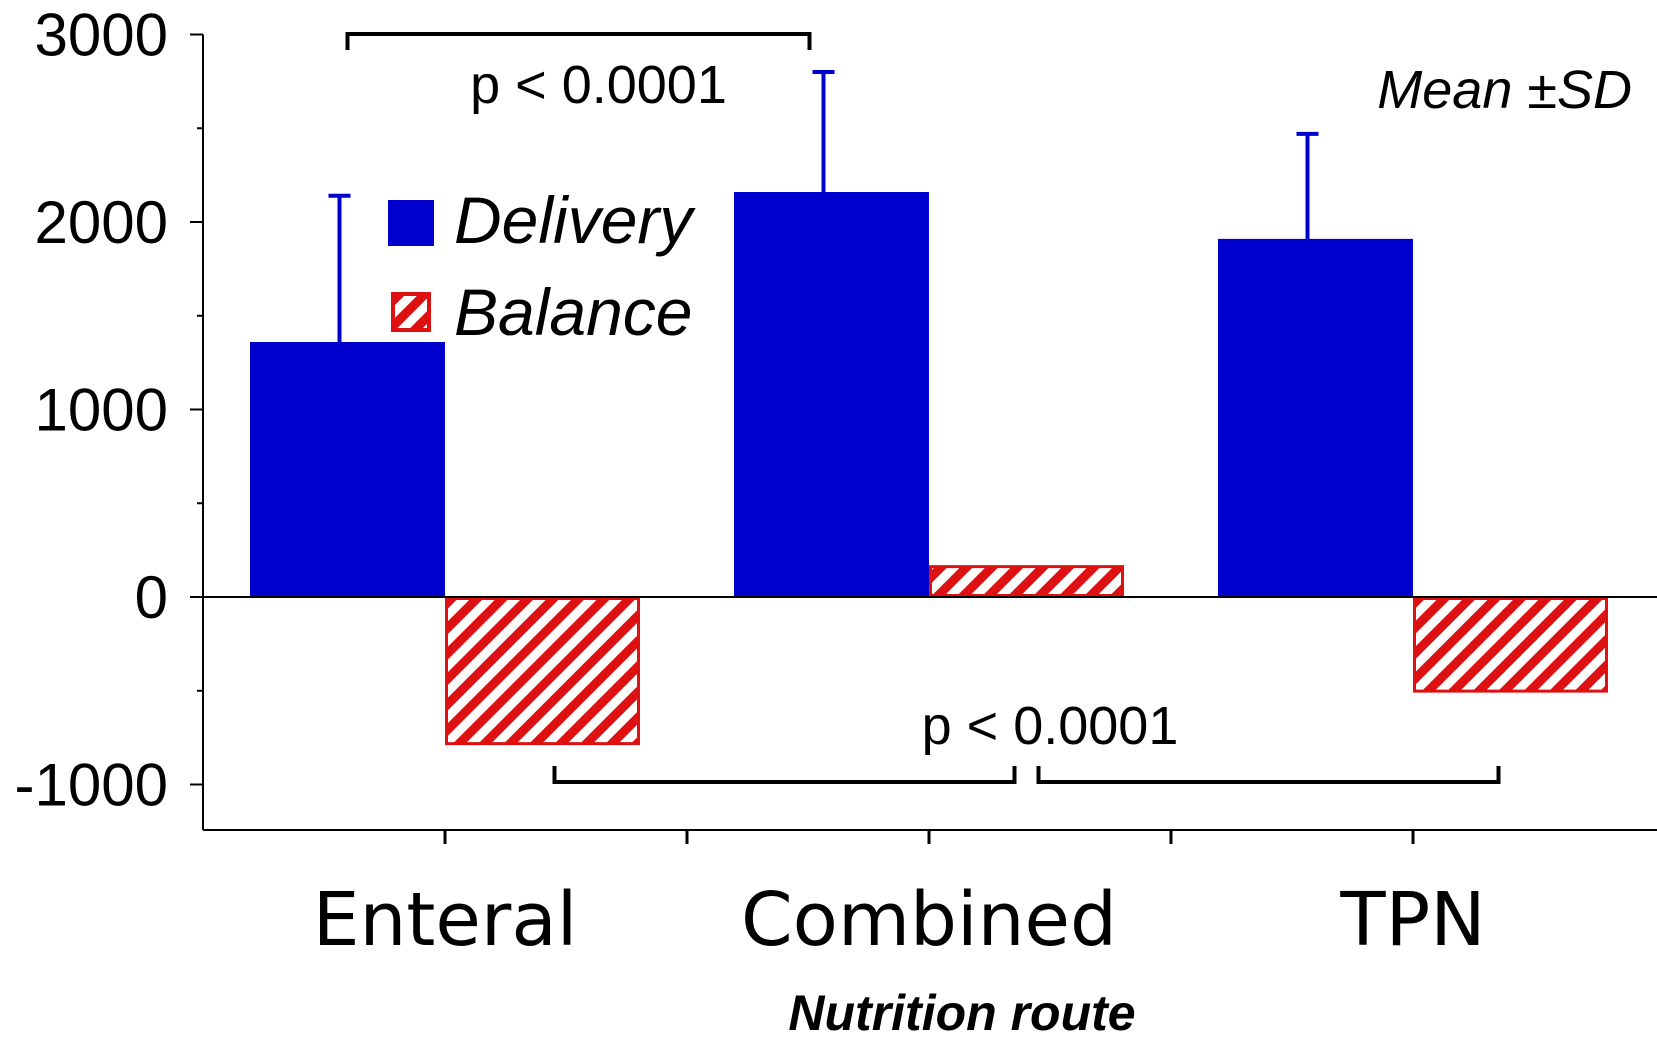 The image size is (1657, 1039). I want to click on bar-balance-enteral, so click(542, 671).